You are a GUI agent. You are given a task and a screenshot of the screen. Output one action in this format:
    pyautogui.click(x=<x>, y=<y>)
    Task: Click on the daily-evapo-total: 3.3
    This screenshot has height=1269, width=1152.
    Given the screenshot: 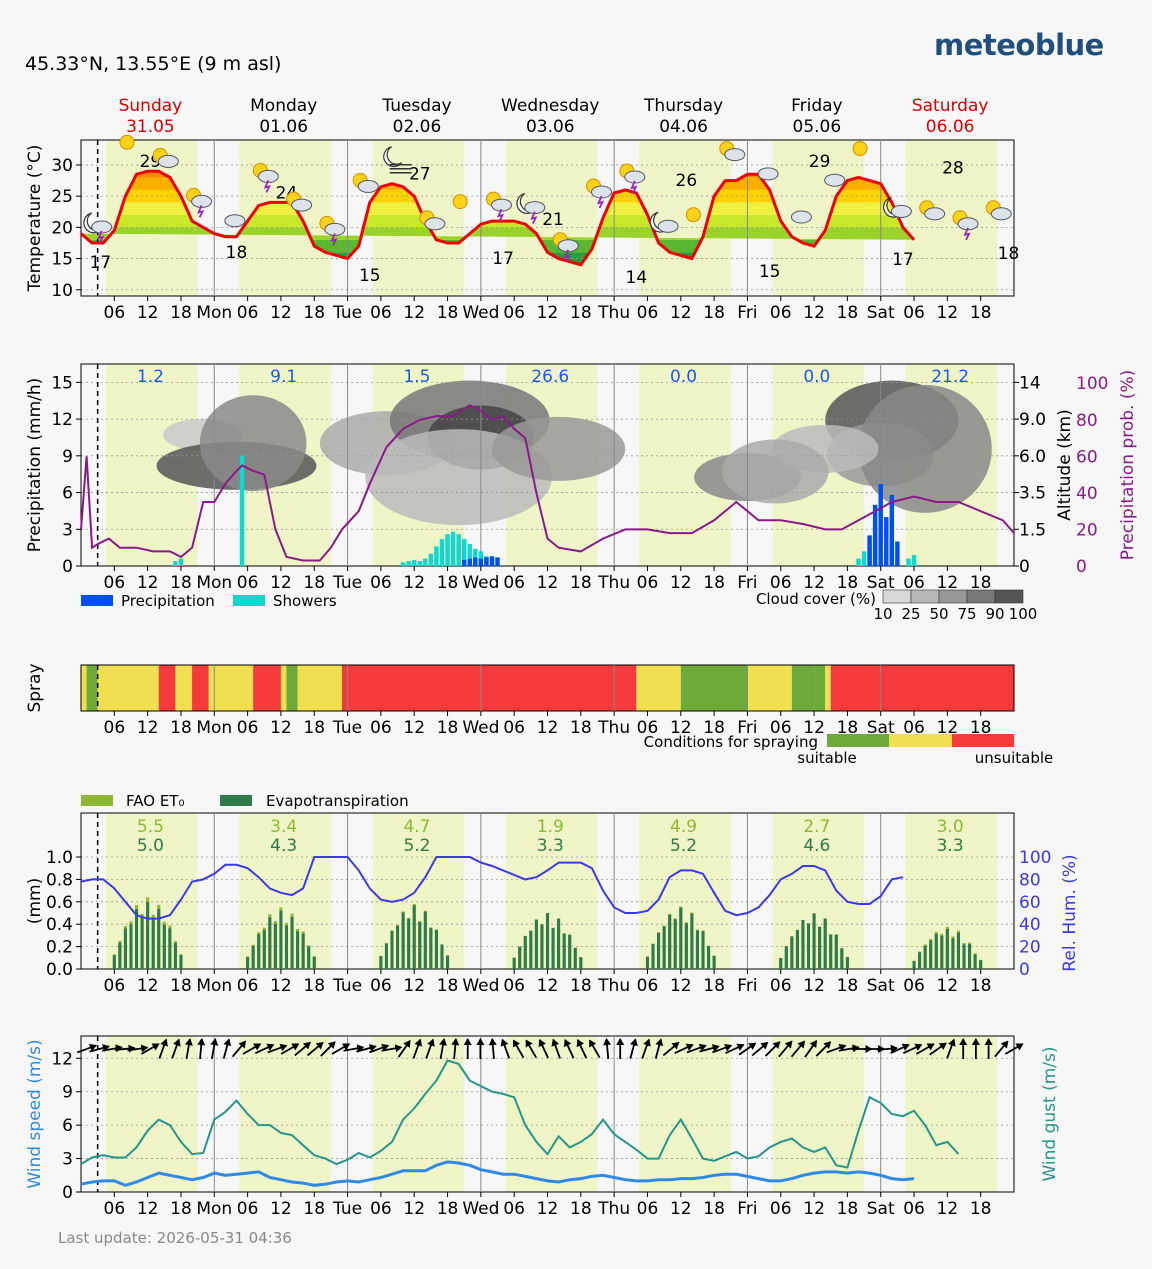 What is the action you would take?
    pyautogui.click(x=950, y=846)
    